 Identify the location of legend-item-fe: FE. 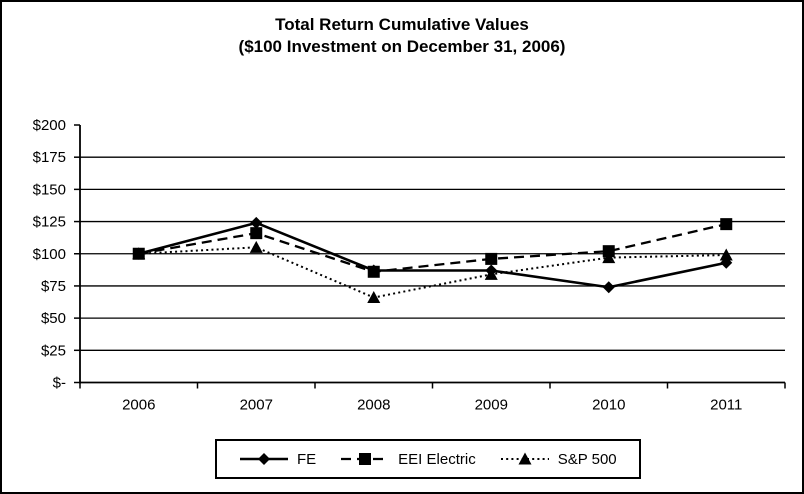
(277, 459).